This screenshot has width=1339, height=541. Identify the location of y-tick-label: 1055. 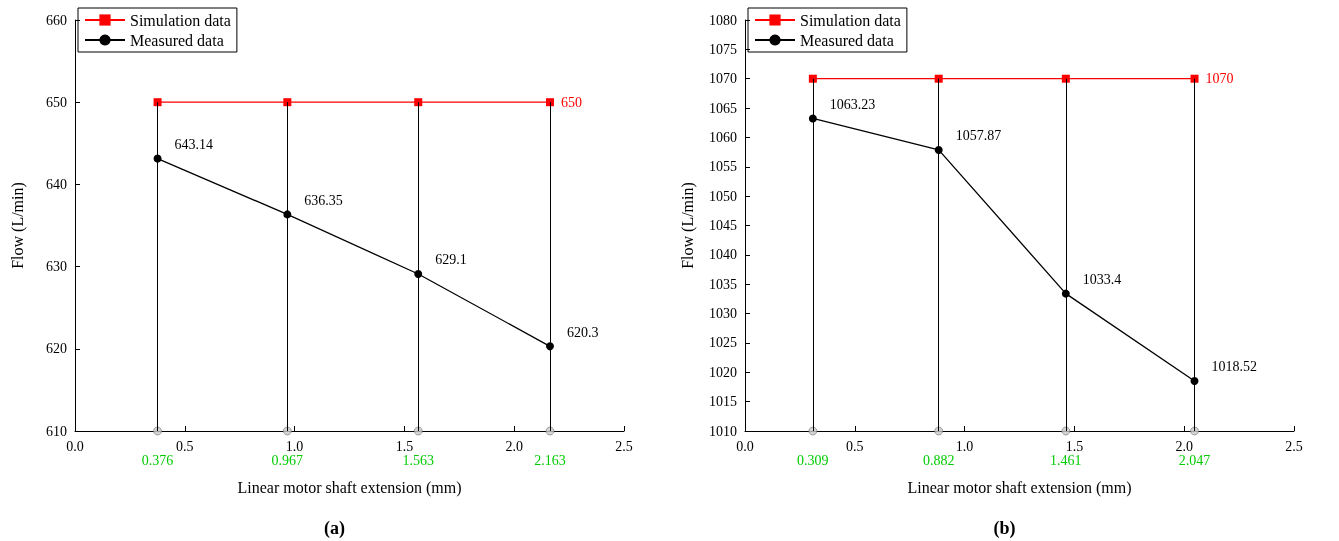
(723, 167).